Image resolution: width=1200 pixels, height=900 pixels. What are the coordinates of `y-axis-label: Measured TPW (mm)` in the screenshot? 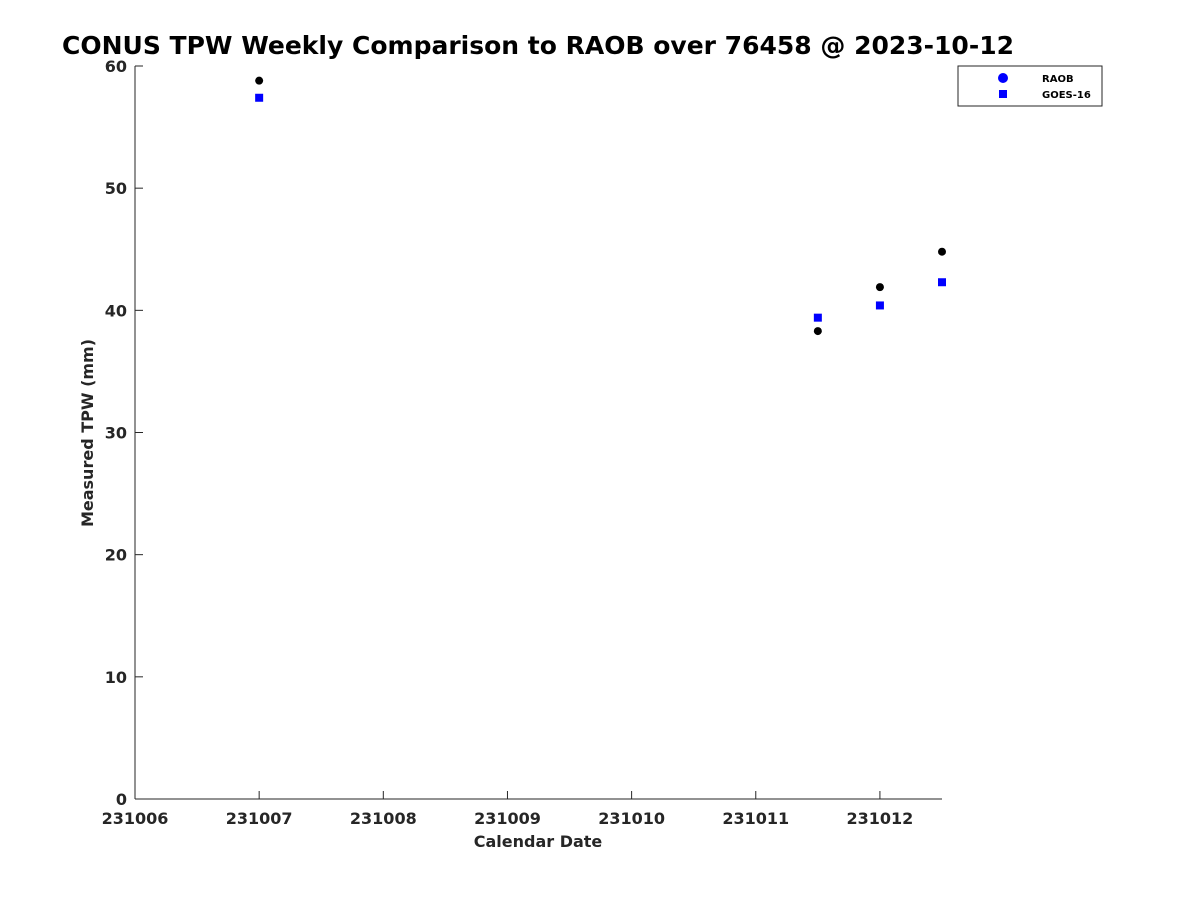 It's located at (87, 433).